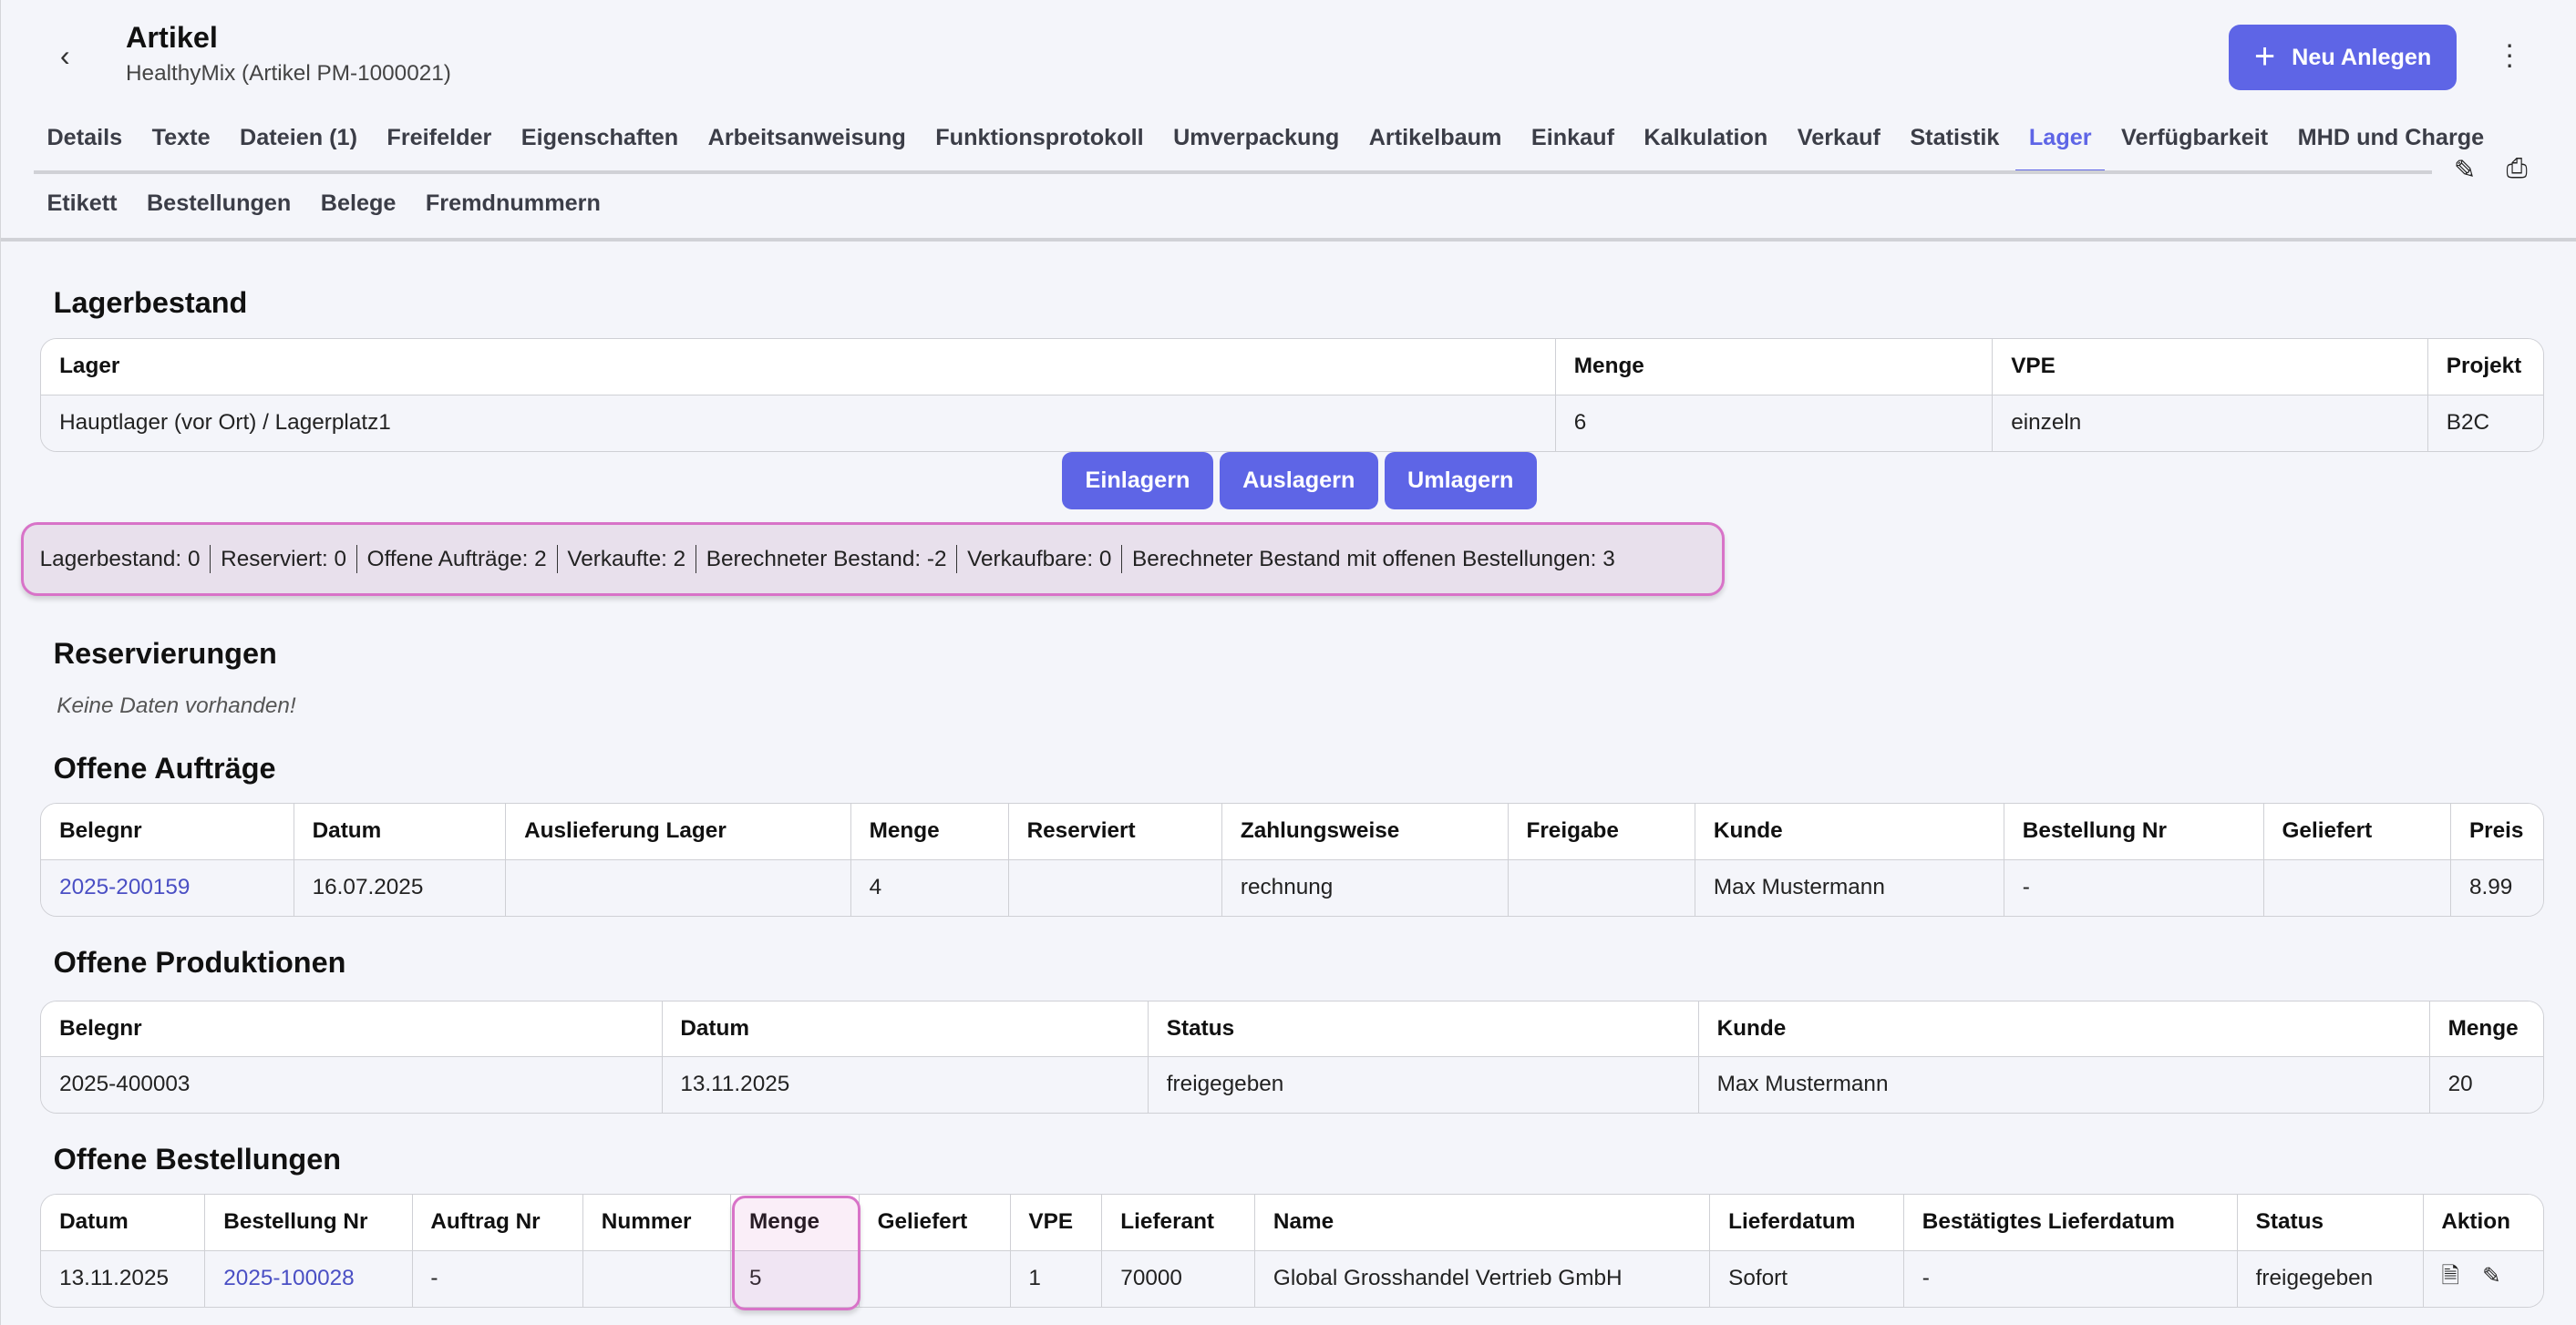 The width and height of the screenshot is (2576, 1325). I want to click on column-header: Aktion, so click(2483, 1223).